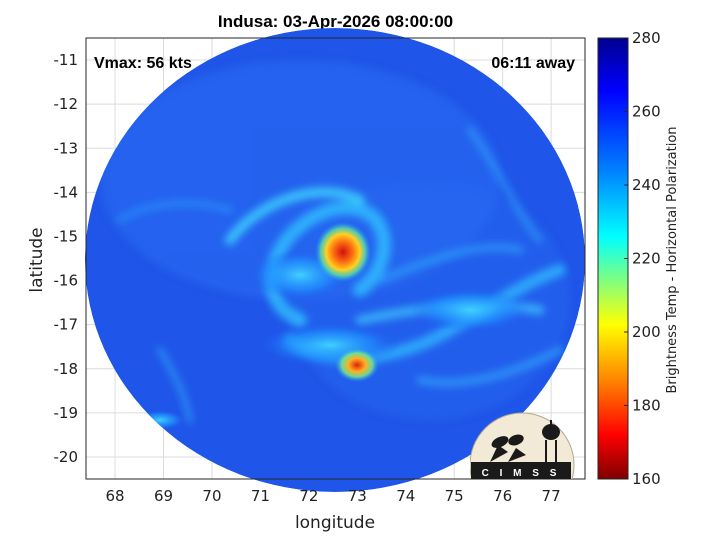 This screenshot has width=720, height=540. Describe the element at coordinates (333, 496) in the screenshot. I see `x-axis-tick-labels: 68 69 70 71 72 73 74 75 76 77` at that location.